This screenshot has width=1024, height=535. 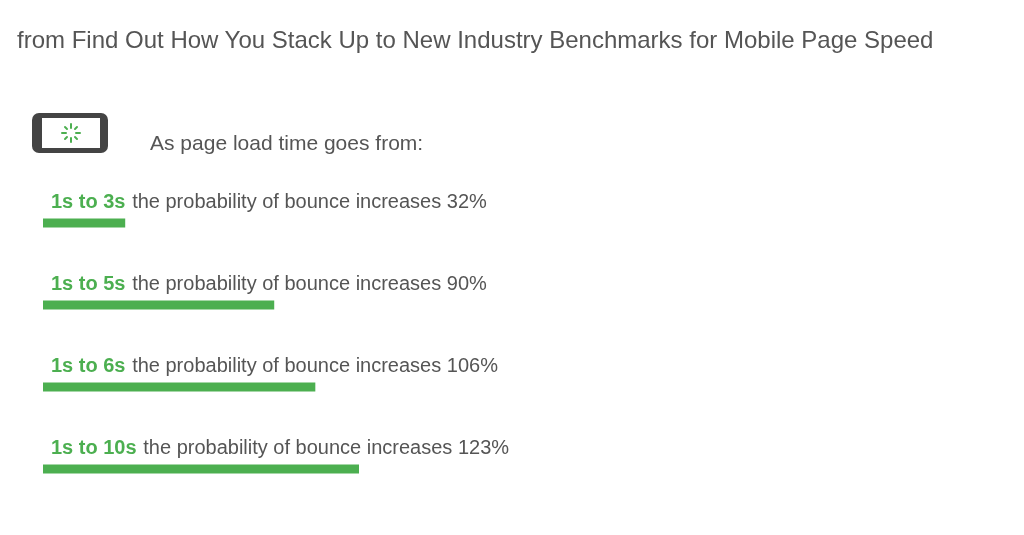 I want to click on text: from Find Out How You Stack Up to New Industry Benchmarks for Mobile Page Speed, so click(x=475, y=39).